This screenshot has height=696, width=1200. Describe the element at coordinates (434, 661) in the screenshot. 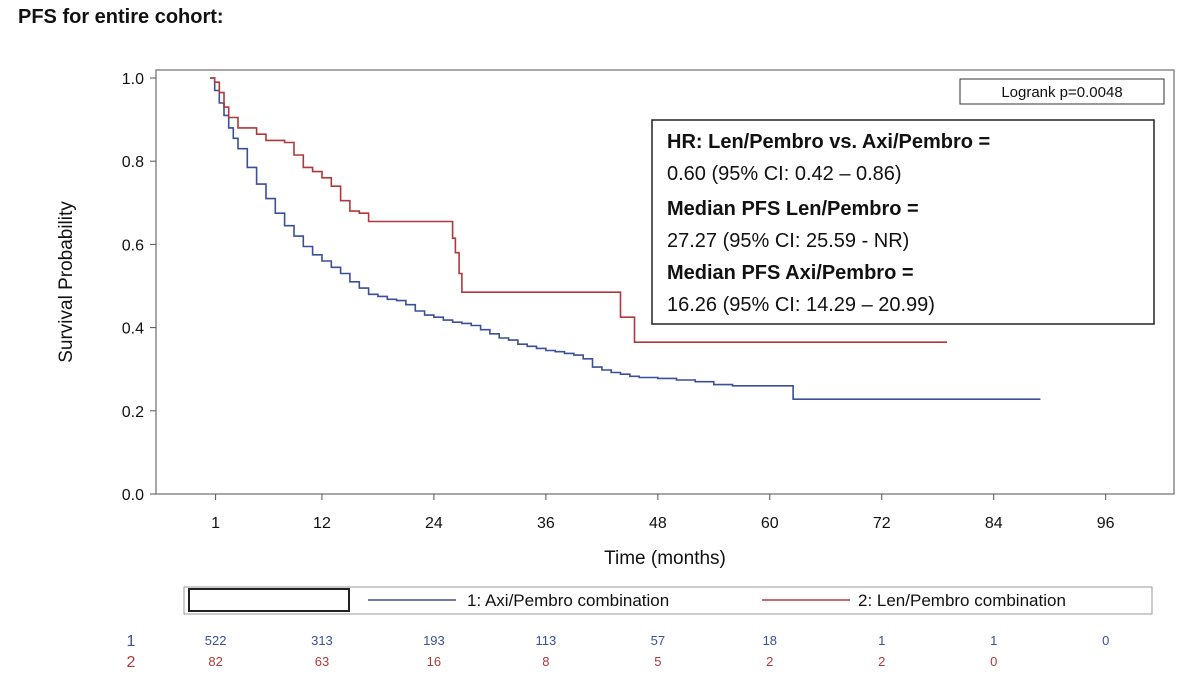

I see `risk-count: 16` at that location.